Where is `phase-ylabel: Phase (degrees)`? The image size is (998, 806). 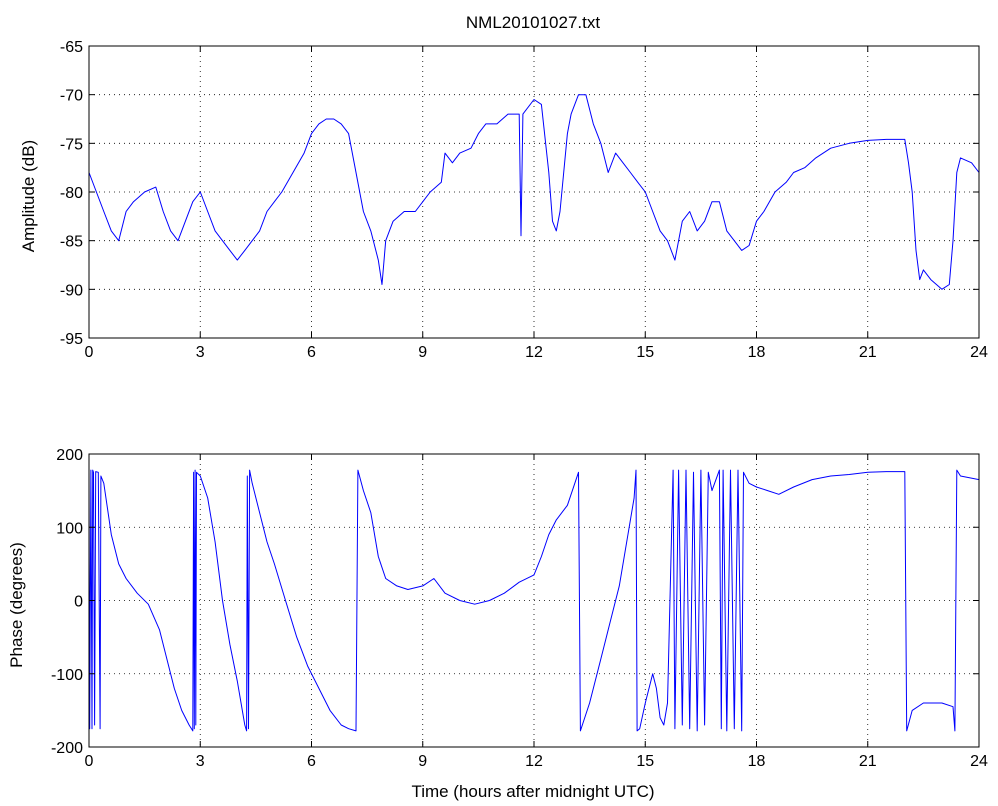
phase-ylabel: Phase (degrees) is located at coordinates (16, 605).